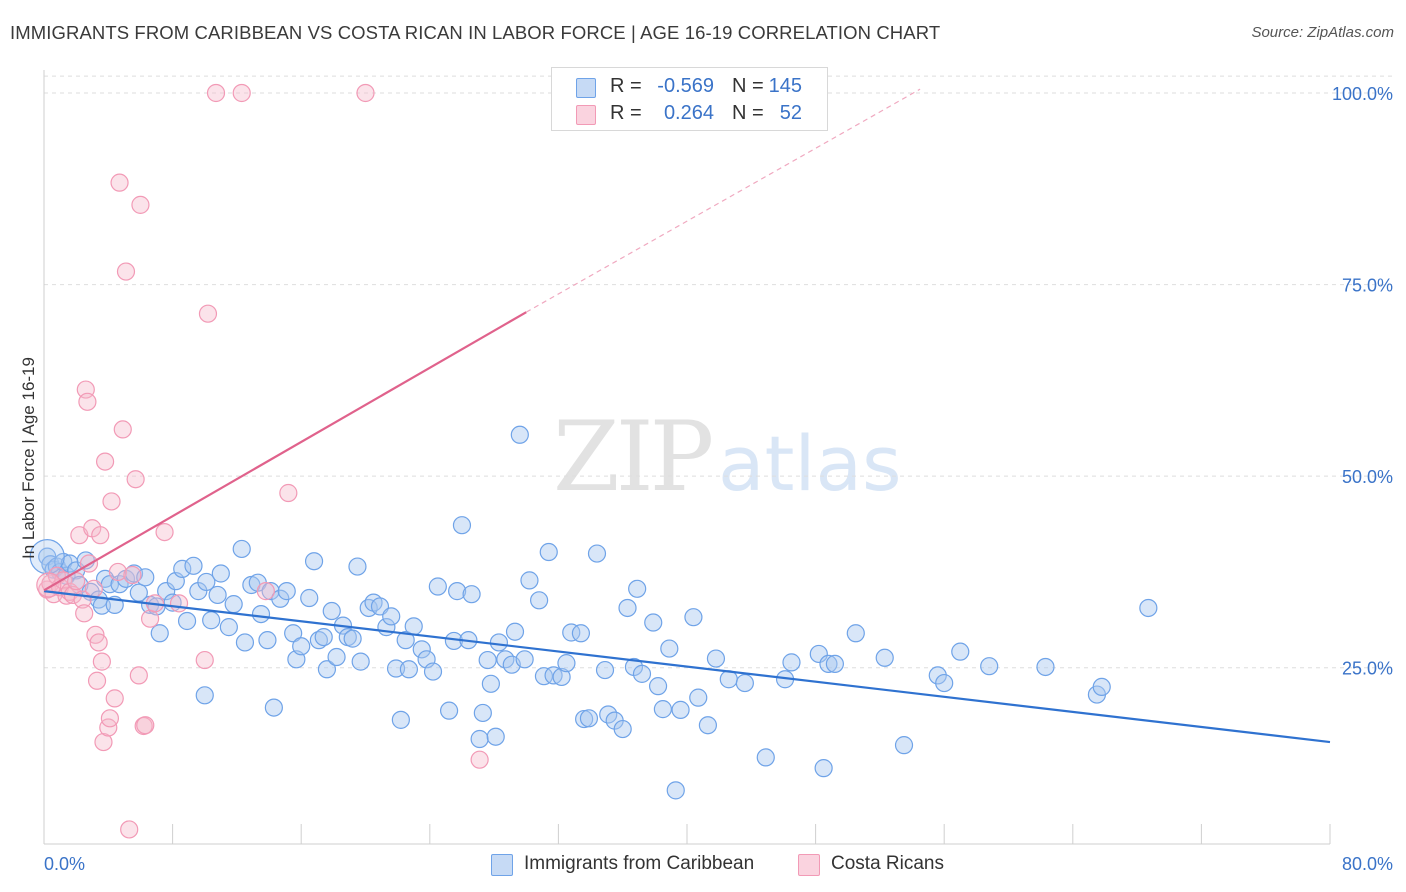 The width and height of the screenshot is (1406, 892). I want to click on legend-n-value: 145, so click(785, 86).